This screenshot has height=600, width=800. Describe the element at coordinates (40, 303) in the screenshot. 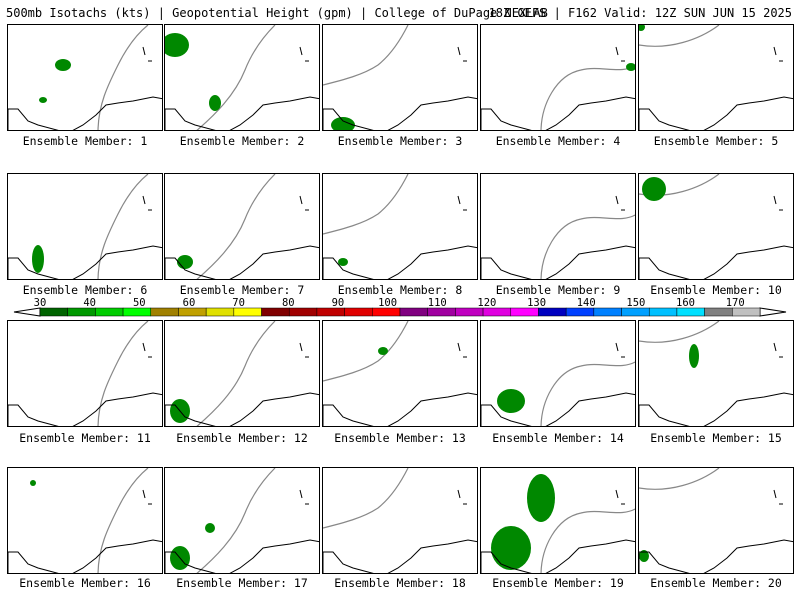

I see `colorbar-tick-label: 30` at that location.